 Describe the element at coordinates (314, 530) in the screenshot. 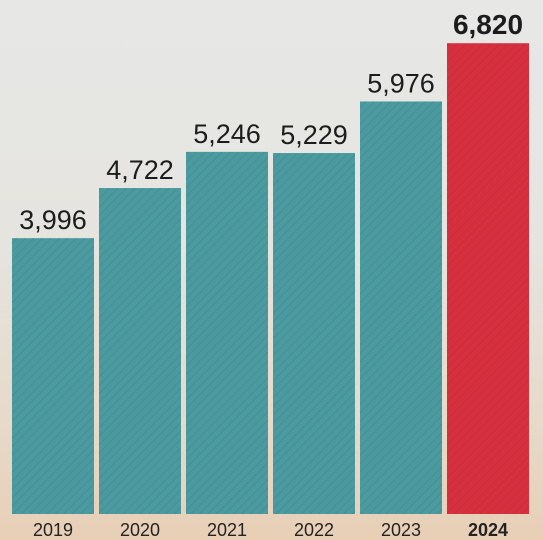

I see `x-tick-2022: 2022` at that location.